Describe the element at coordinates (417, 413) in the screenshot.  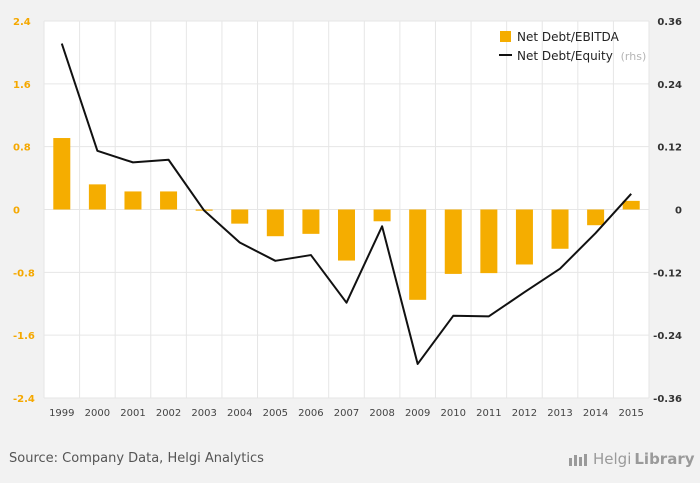
I see `x-tick-label: 2009` at that location.